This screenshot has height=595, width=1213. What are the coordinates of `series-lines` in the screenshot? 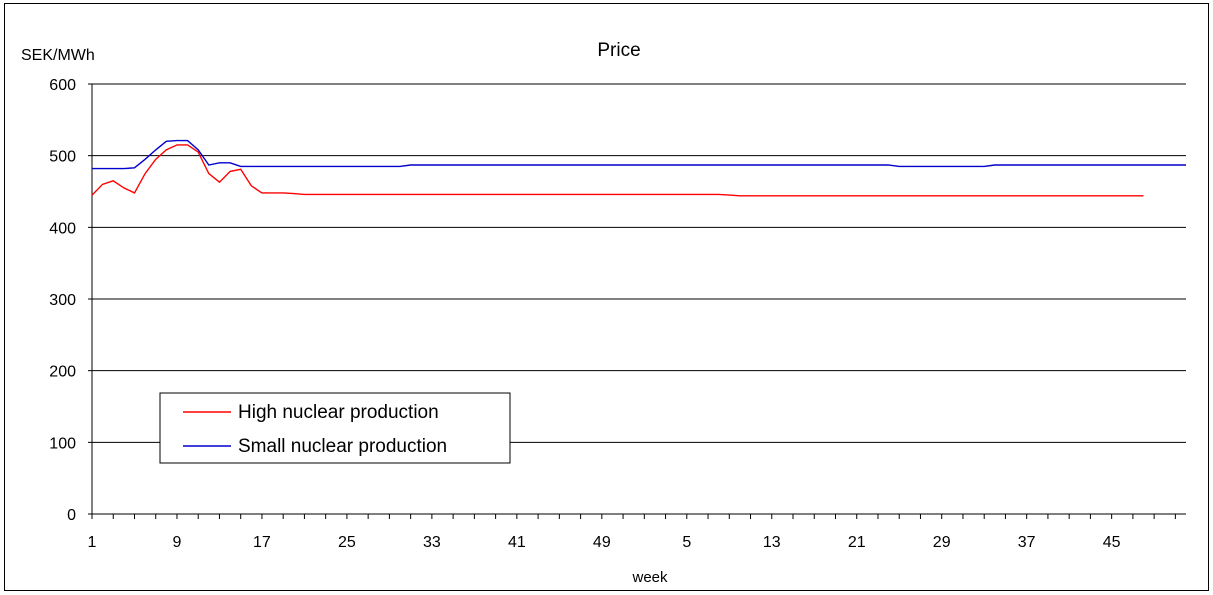 It's located at (638, 168).